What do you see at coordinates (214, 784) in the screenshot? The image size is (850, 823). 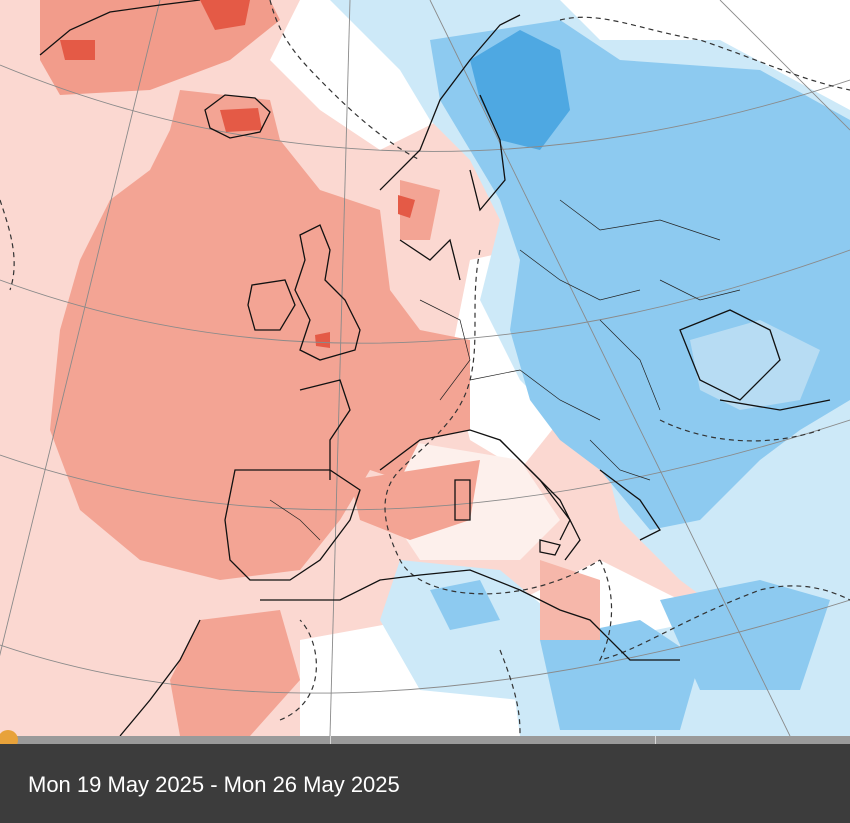 I see `date-range-label: Mon 19 May 2025 - Mon 26 May 2025` at bounding box center [214, 784].